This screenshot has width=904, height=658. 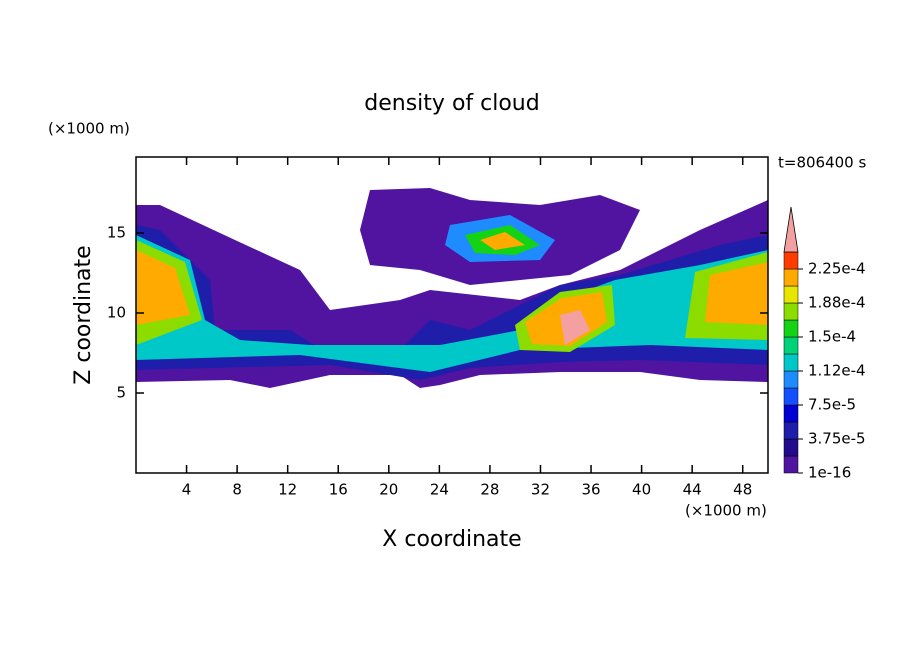 I want to click on x-axis-label: X coordinate, so click(x=451, y=539).